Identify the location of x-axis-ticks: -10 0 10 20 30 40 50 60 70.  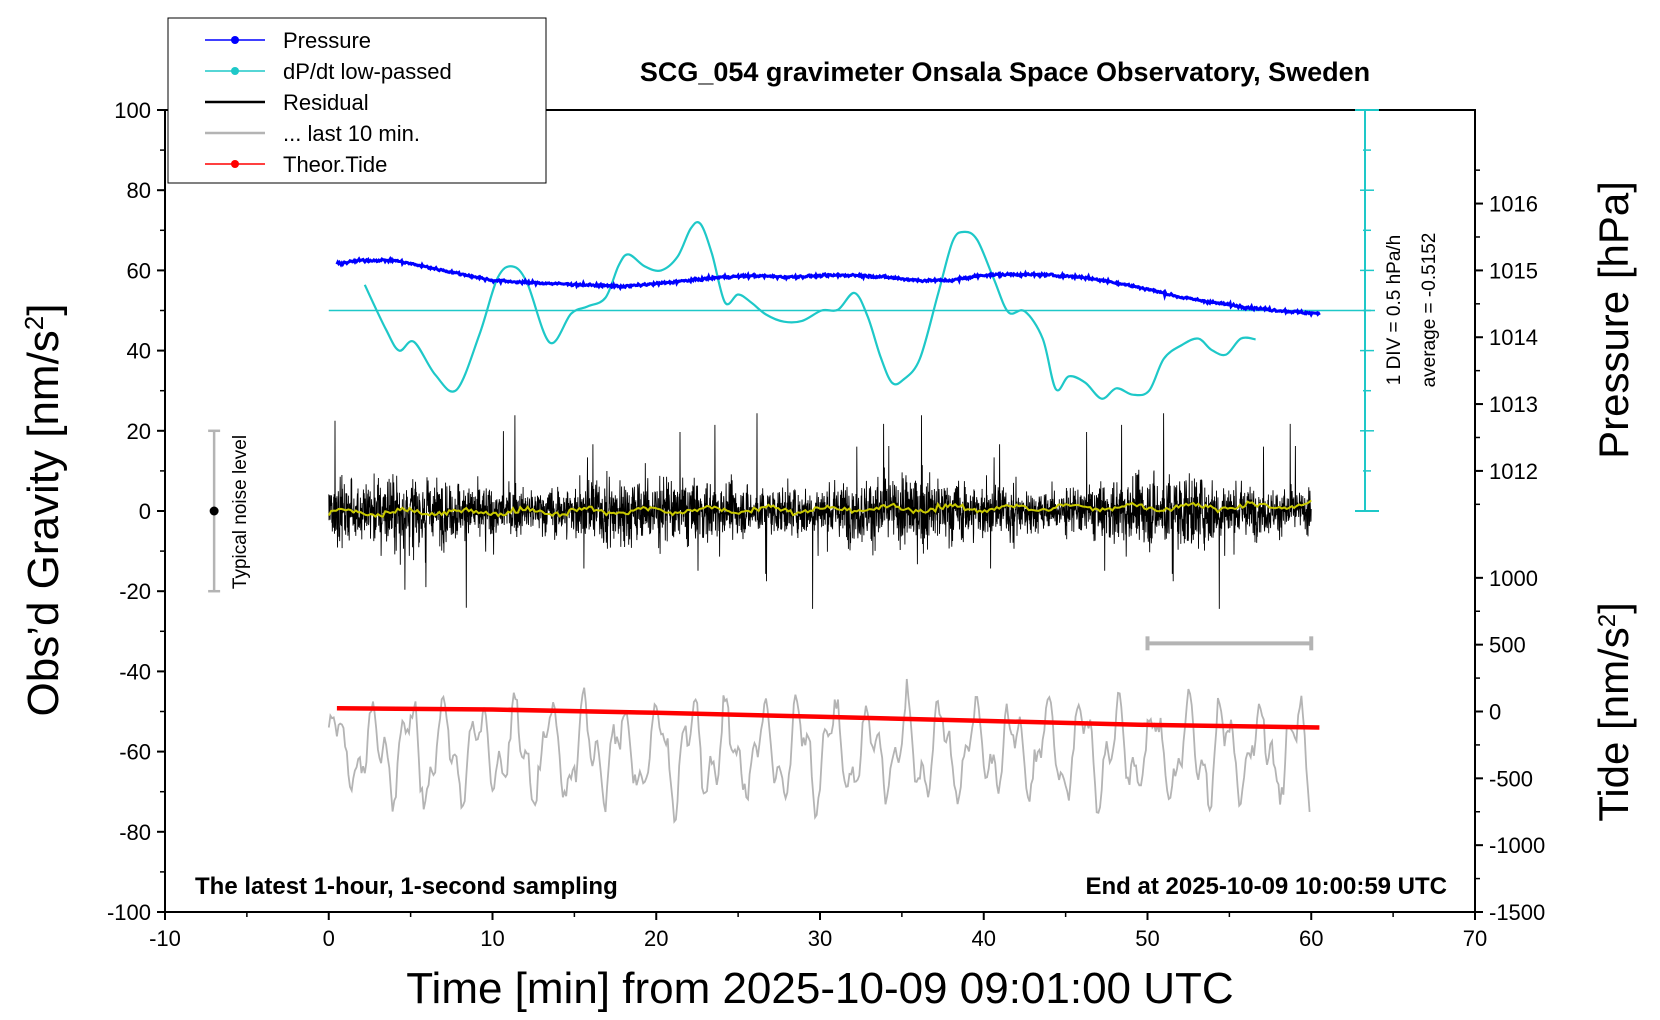
(818, 931).